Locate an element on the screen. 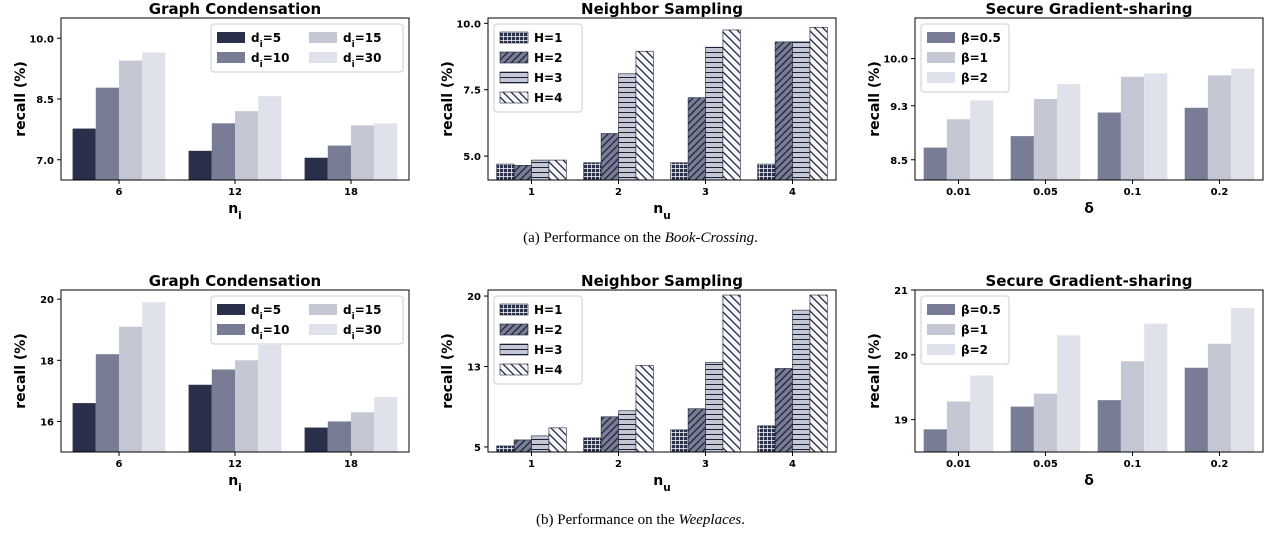 The height and width of the screenshot is (539, 1281). chart-title: Secure Gradient-sharing is located at coordinates (1089, 281).